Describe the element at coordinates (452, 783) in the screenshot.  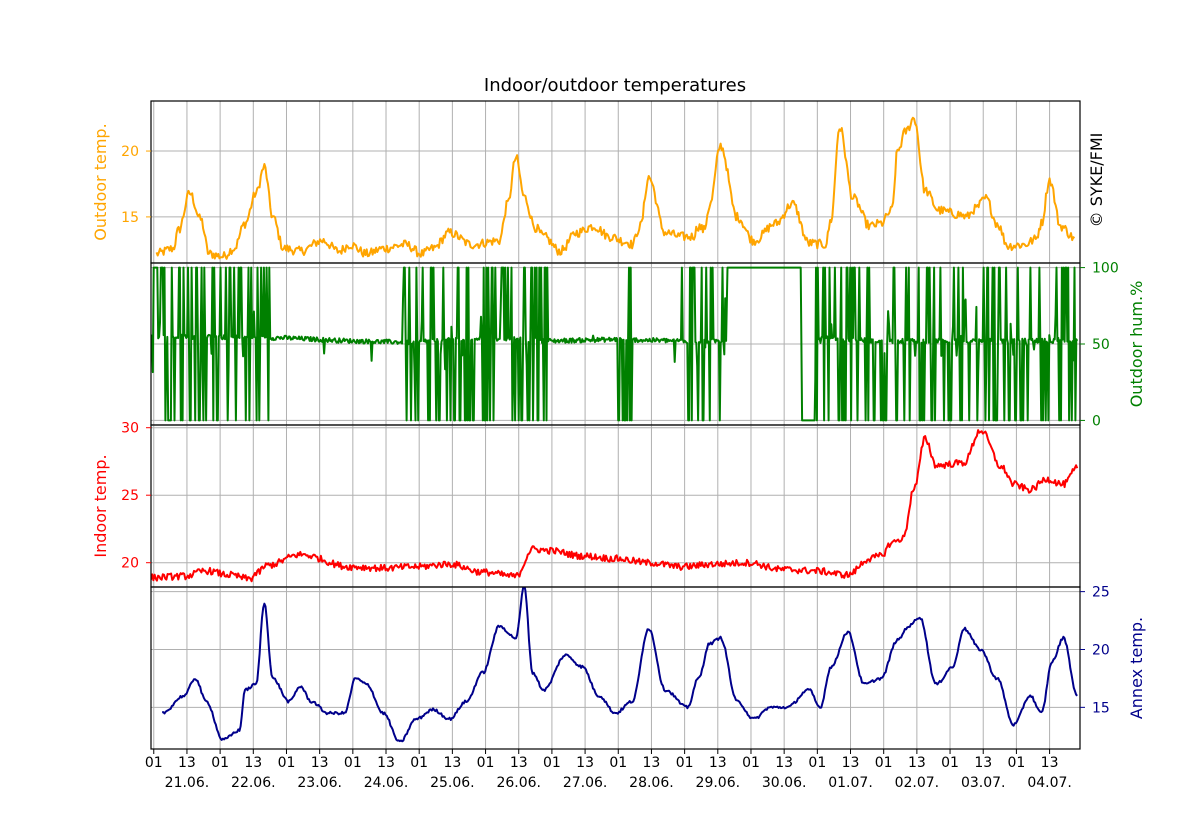
I see `x-date-label: 25.06.` at that location.